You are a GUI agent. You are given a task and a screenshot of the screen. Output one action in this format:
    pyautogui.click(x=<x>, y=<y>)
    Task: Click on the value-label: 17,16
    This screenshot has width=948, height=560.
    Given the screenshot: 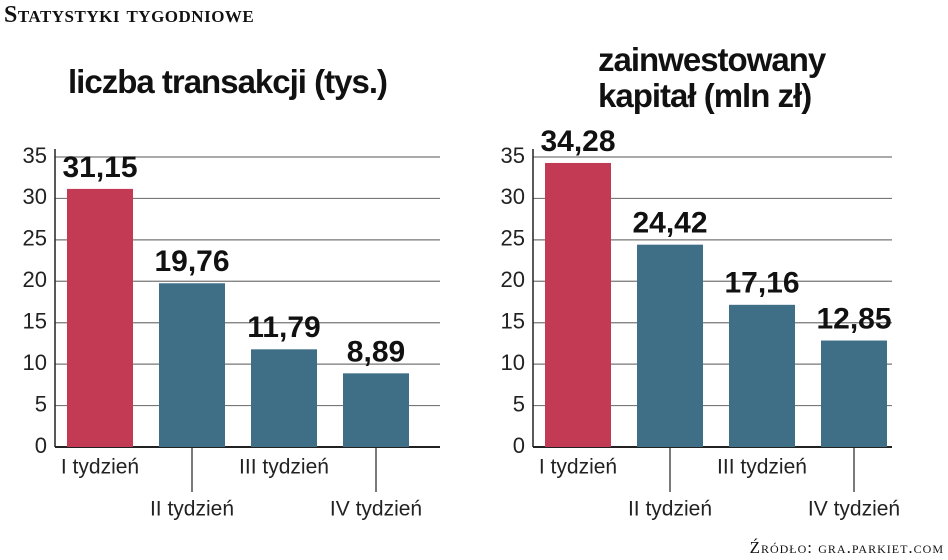 What is the action you would take?
    pyautogui.click(x=761, y=283)
    